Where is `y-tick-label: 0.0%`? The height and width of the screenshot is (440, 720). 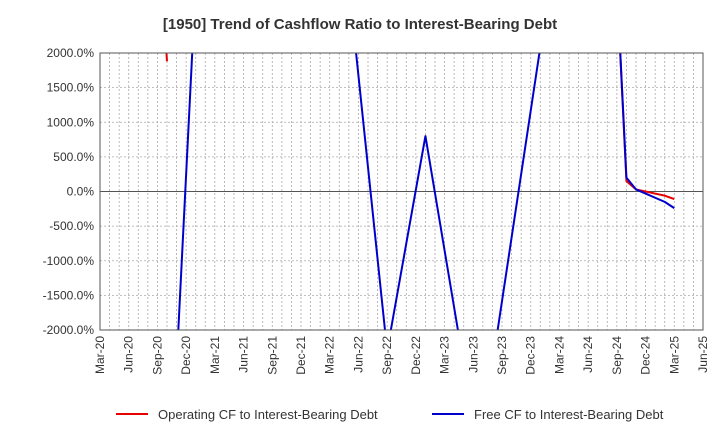
y-tick-label: 0.0% is located at coordinates (81, 192).